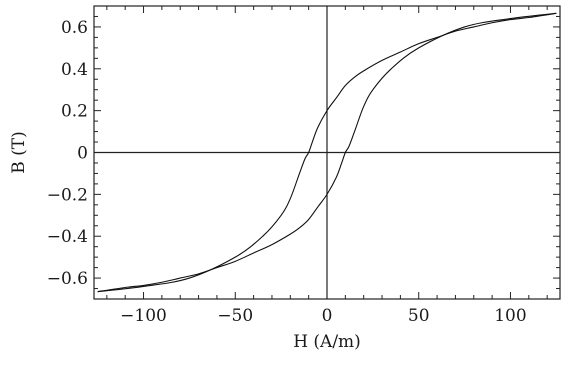 This screenshot has width=570, height=367. I want to click on y-tick-label: −0.6, so click(67, 279).